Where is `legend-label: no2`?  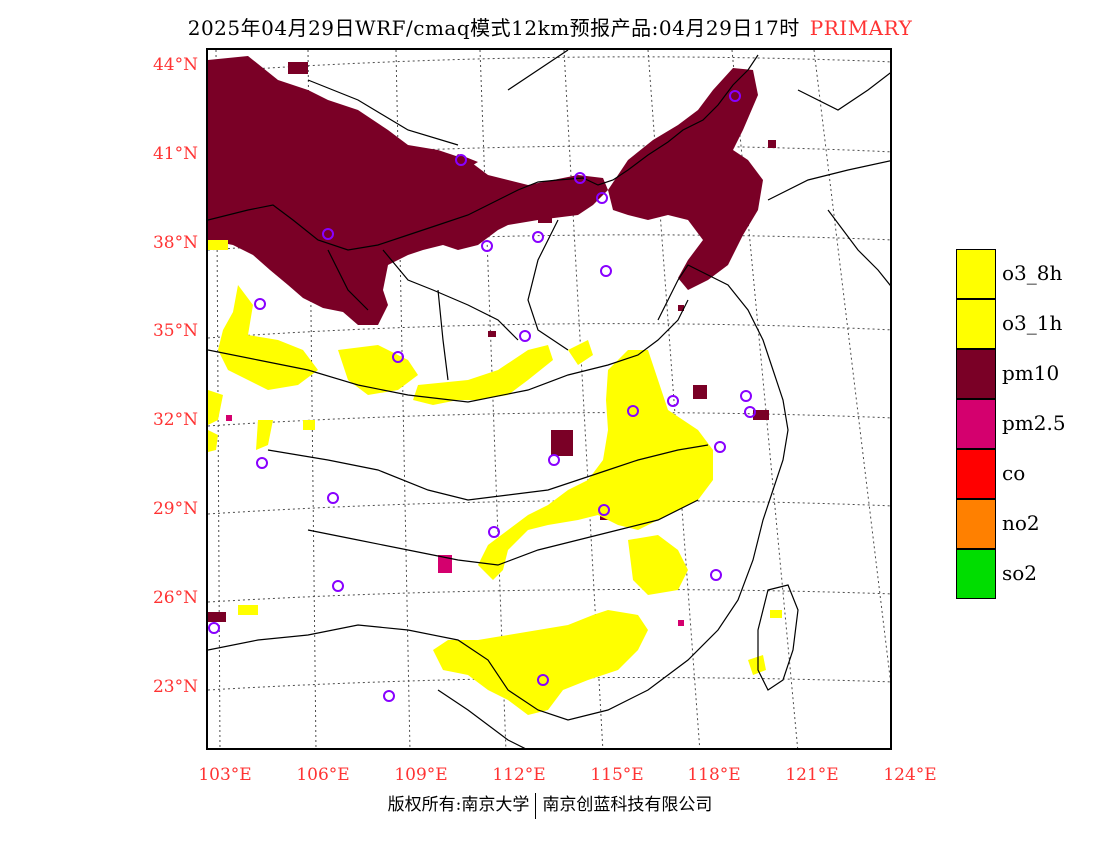 legend-label: no2 is located at coordinates (1021, 523).